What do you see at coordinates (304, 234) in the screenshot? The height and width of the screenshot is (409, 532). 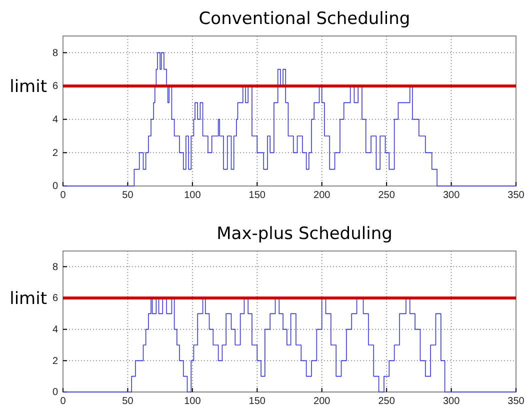 I see `chart-title: Max-plus Scheduling` at bounding box center [304, 234].